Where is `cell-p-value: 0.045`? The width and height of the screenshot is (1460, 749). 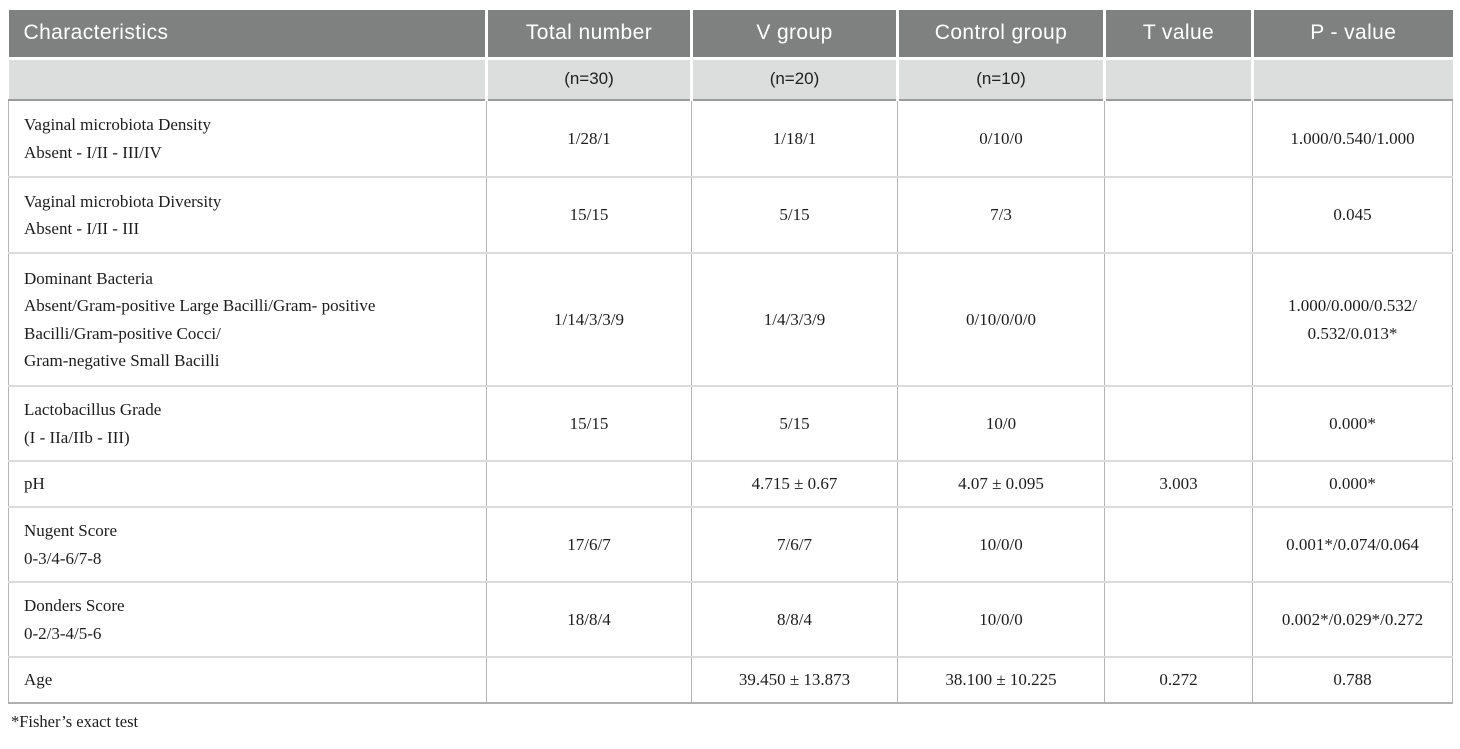
cell-p-value: 0.045 is located at coordinates (1352, 215).